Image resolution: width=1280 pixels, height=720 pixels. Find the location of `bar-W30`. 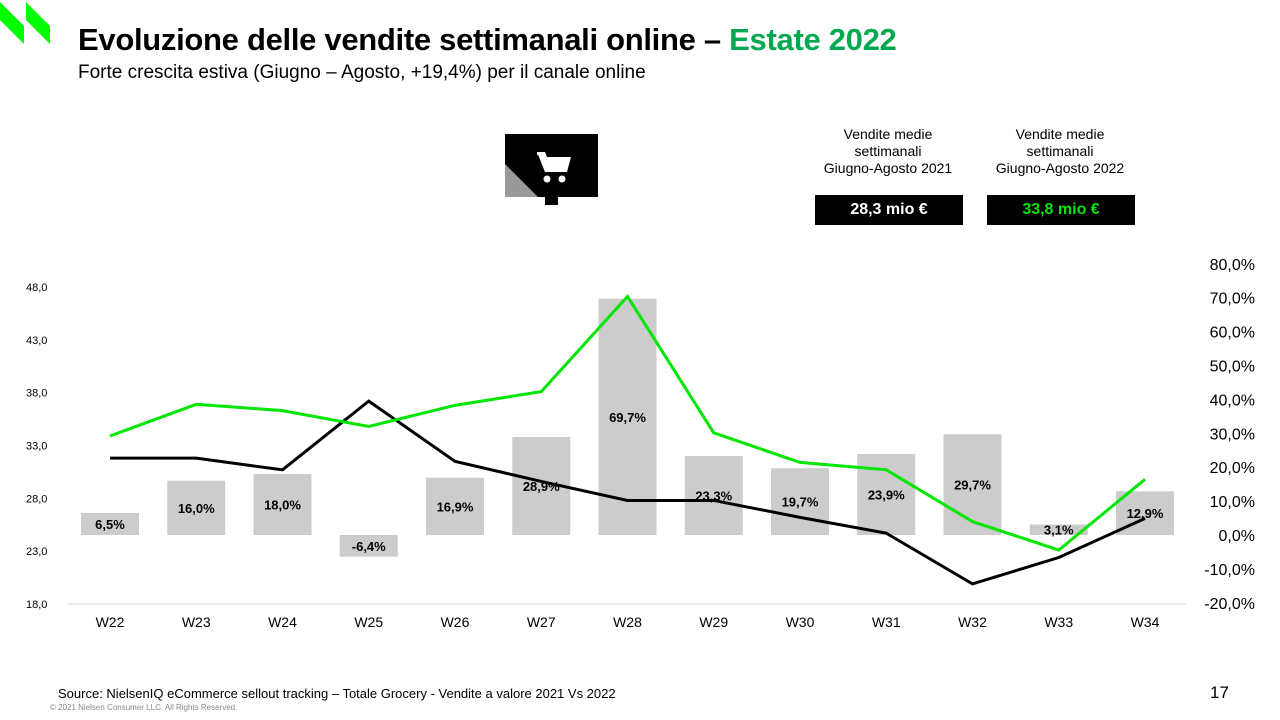

bar-W30 is located at coordinates (800, 501).